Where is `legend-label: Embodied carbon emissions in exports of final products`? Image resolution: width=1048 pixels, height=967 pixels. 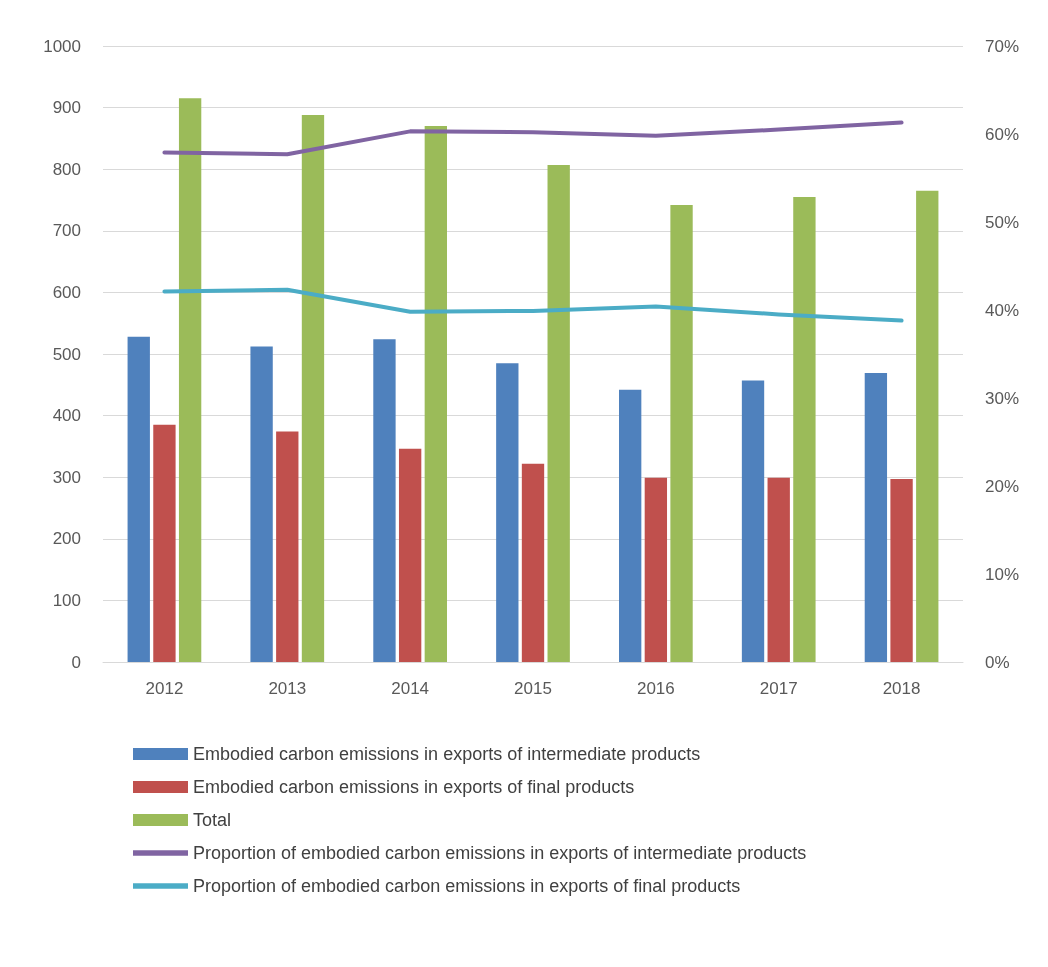 legend-label: Embodied carbon emissions in exports of final products is located at coordinates (414, 787).